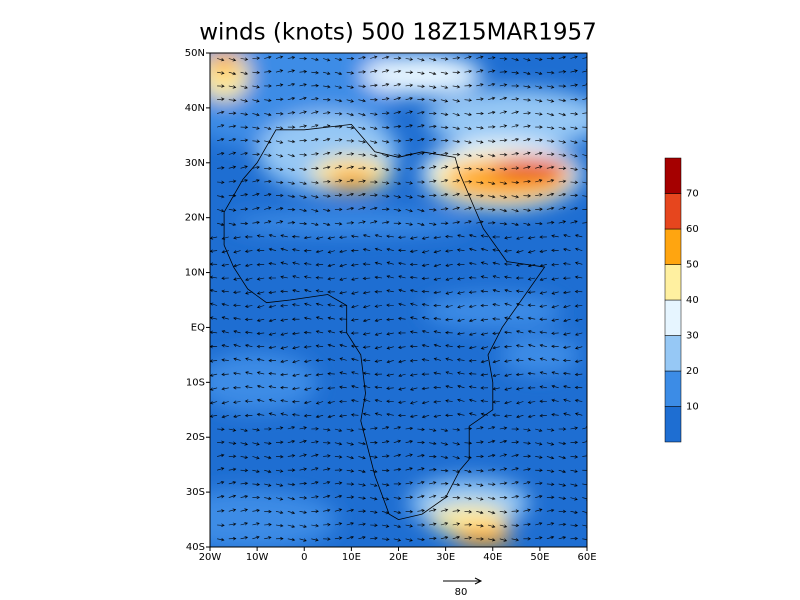  I want to click on x-tick-label: 60E, so click(586, 557).